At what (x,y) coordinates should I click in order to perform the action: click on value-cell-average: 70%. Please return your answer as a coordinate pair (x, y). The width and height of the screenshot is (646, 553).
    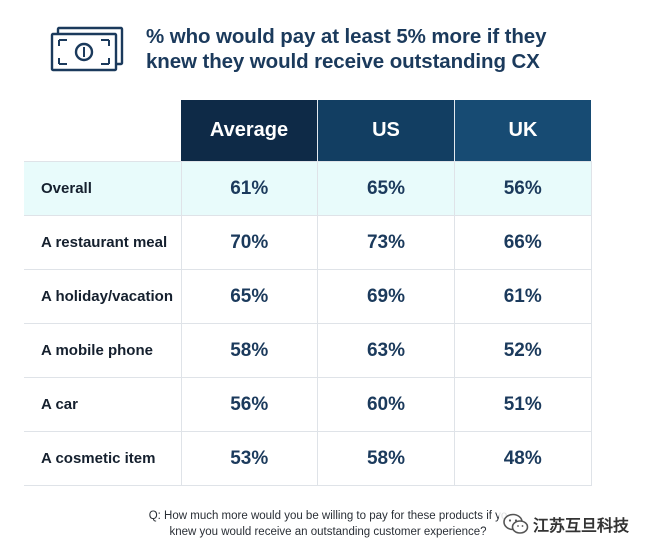
    Looking at the image, I should click on (249, 242).